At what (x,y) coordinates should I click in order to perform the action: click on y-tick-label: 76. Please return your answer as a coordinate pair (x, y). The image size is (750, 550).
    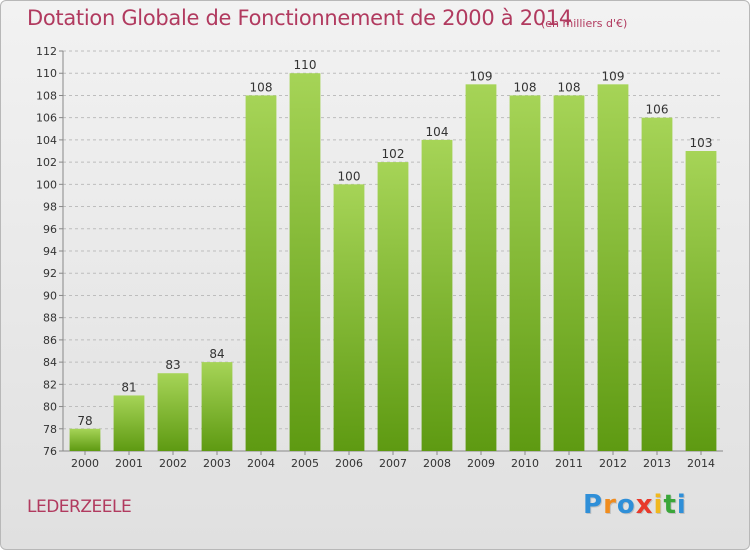
    Looking at the image, I should click on (50, 451).